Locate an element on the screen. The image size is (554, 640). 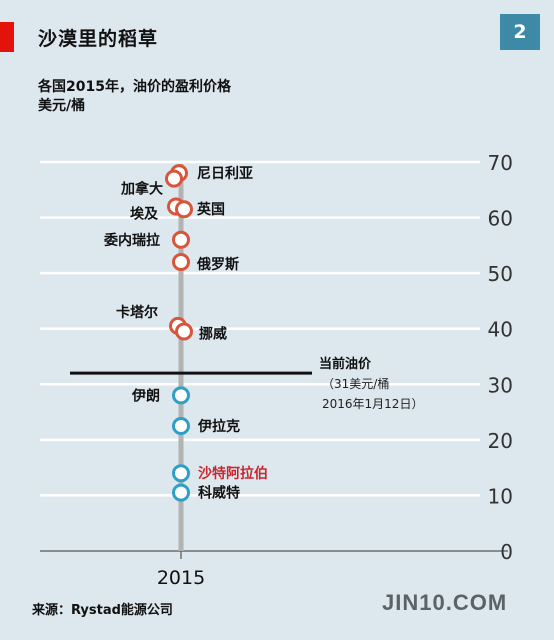
chart-number-badge: 2 is located at coordinates (520, 32).